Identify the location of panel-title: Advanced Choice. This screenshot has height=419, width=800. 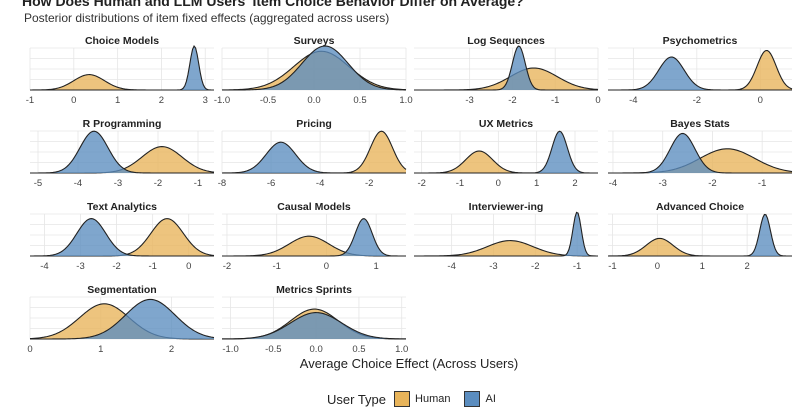
(700, 207).